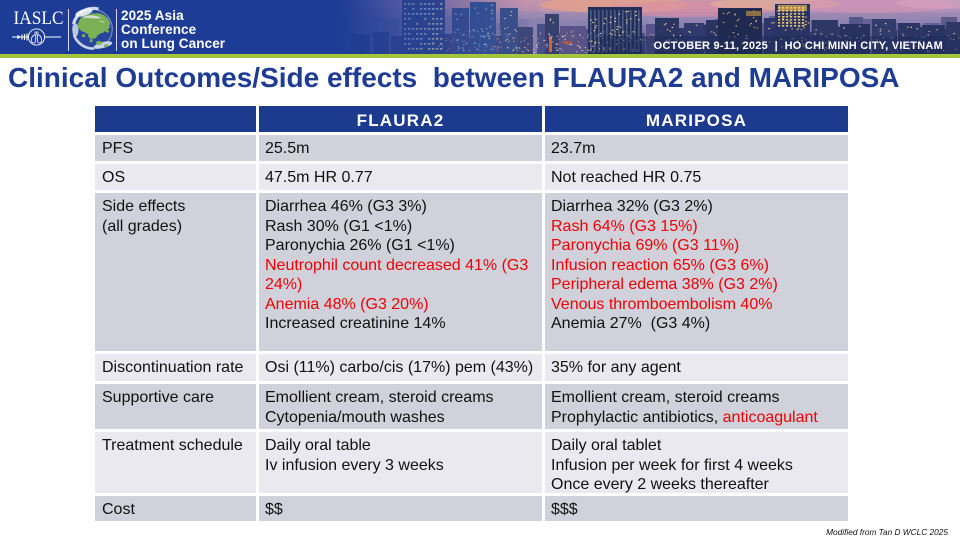 The height and width of the screenshot is (539, 960). Describe the element at coordinates (39, 18) in the screenshot. I see `svg-text: IASLC` at that location.